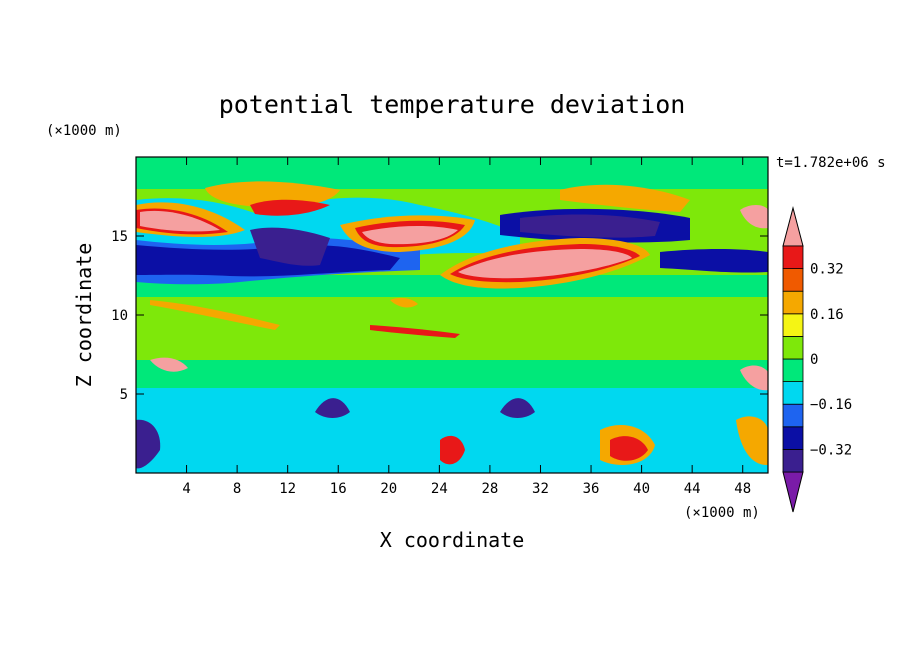 The height and width of the screenshot is (654, 904). I want to click on colorbar-tick-label: 0.16, so click(827, 315).